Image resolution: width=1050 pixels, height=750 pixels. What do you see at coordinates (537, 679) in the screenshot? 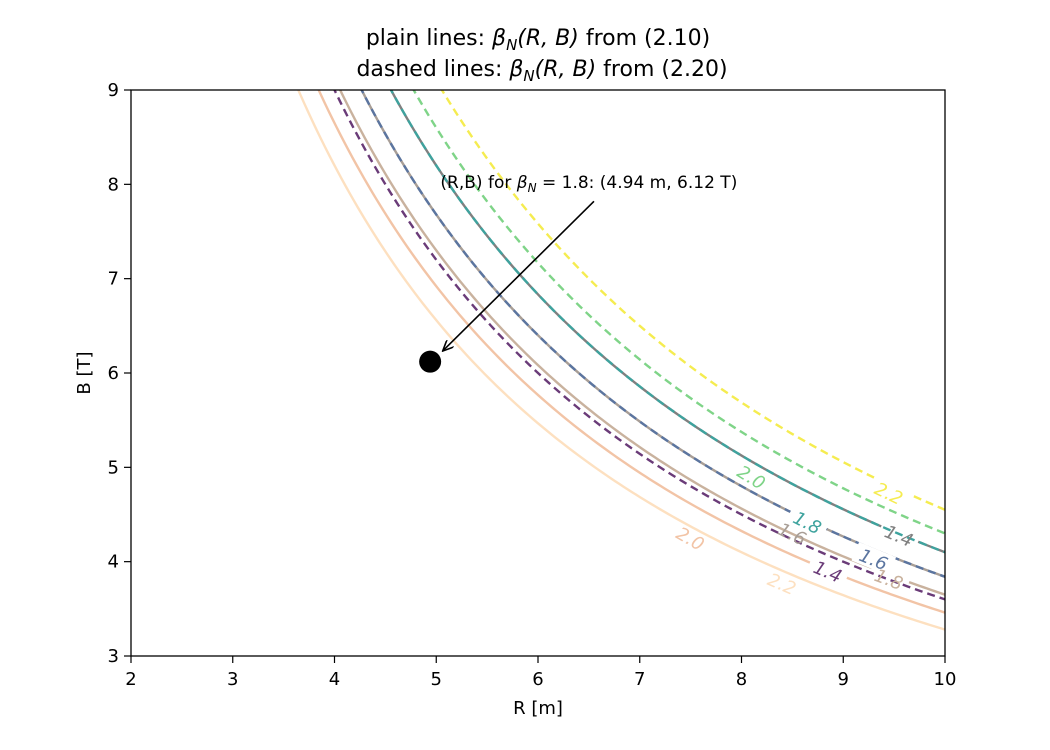
I see `x-tick-label: 6` at bounding box center [537, 679].